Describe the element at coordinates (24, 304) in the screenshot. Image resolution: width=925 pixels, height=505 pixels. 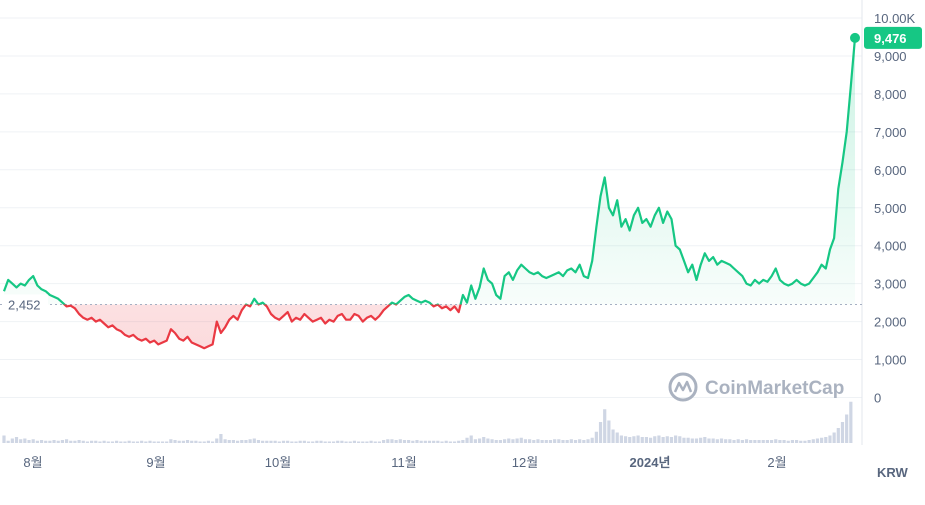
I see `baseline-value: 2,452` at that location.